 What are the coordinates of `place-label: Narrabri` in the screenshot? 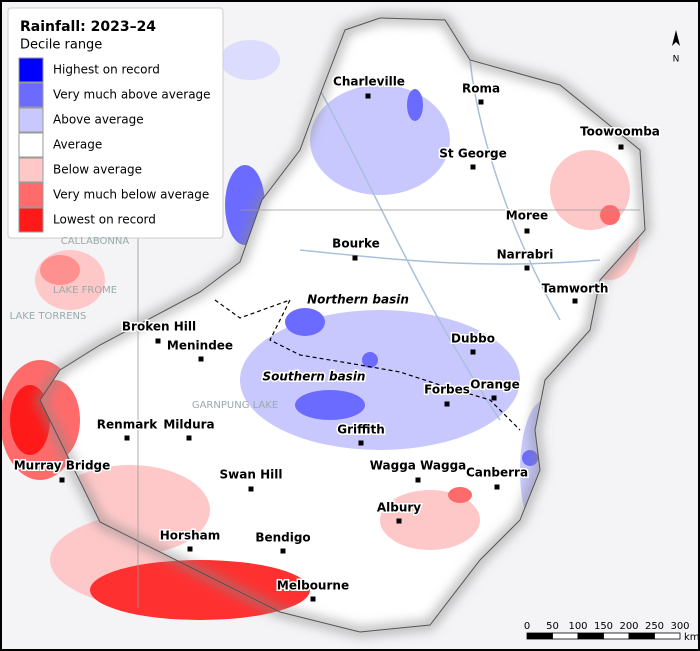 It's located at (525, 255).